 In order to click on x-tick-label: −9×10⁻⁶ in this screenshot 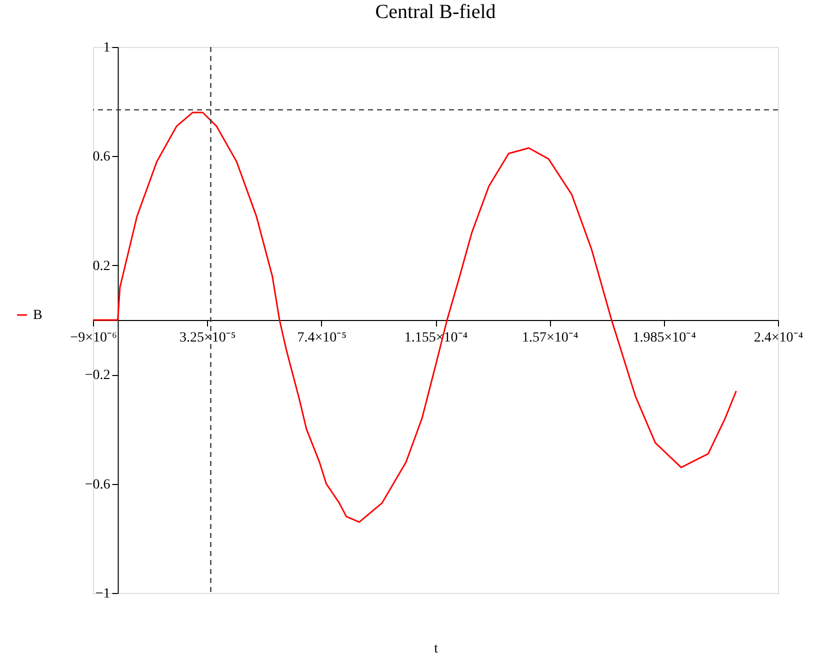, I will do `click(93, 338)`.